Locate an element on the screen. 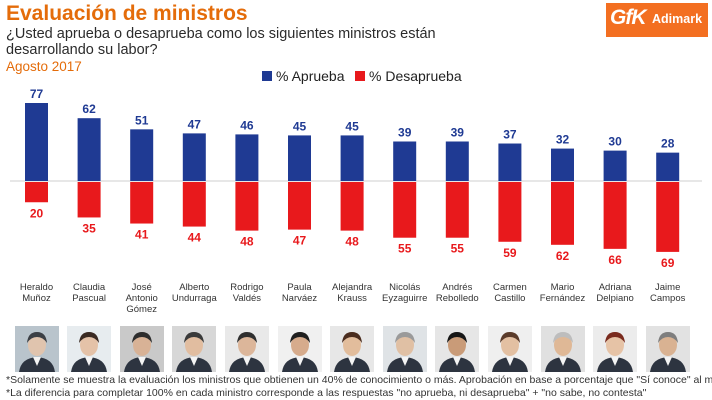 The width and height of the screenshot is (712, 400). category-label: Jaime Campos is located at coordinates (668, 293).